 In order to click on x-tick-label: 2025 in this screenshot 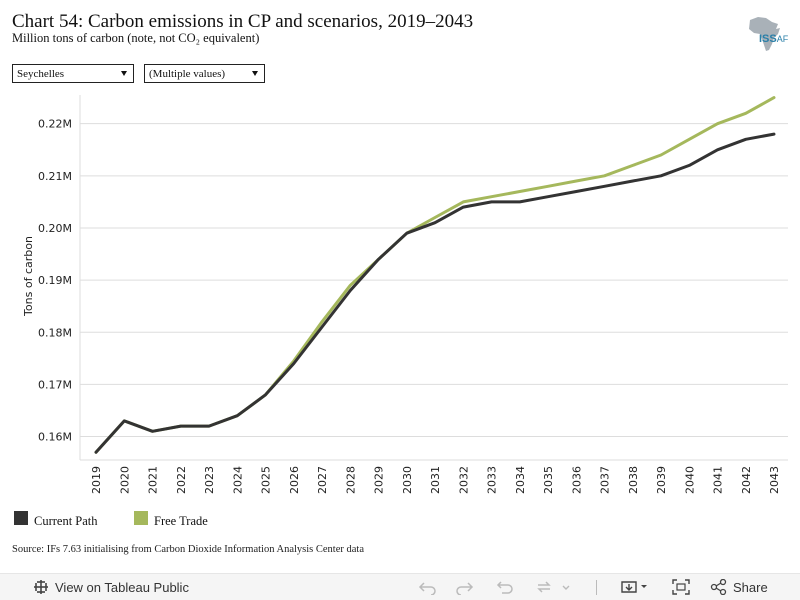, I will do `click(266, 480)`.